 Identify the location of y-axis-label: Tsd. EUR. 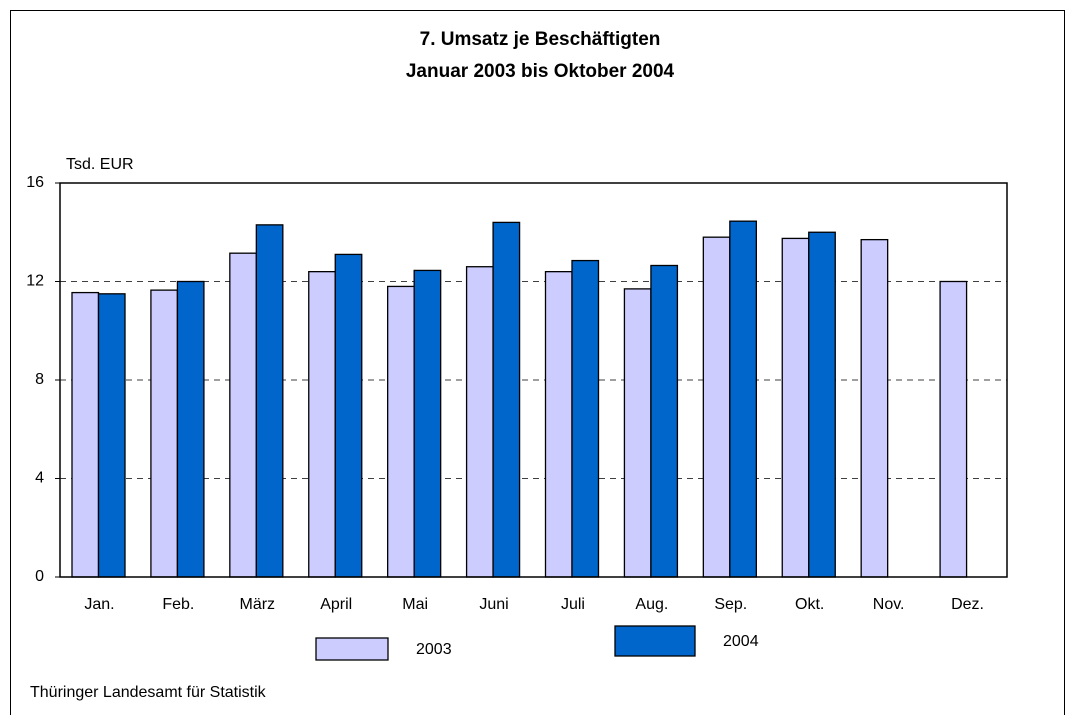
(100, 164).